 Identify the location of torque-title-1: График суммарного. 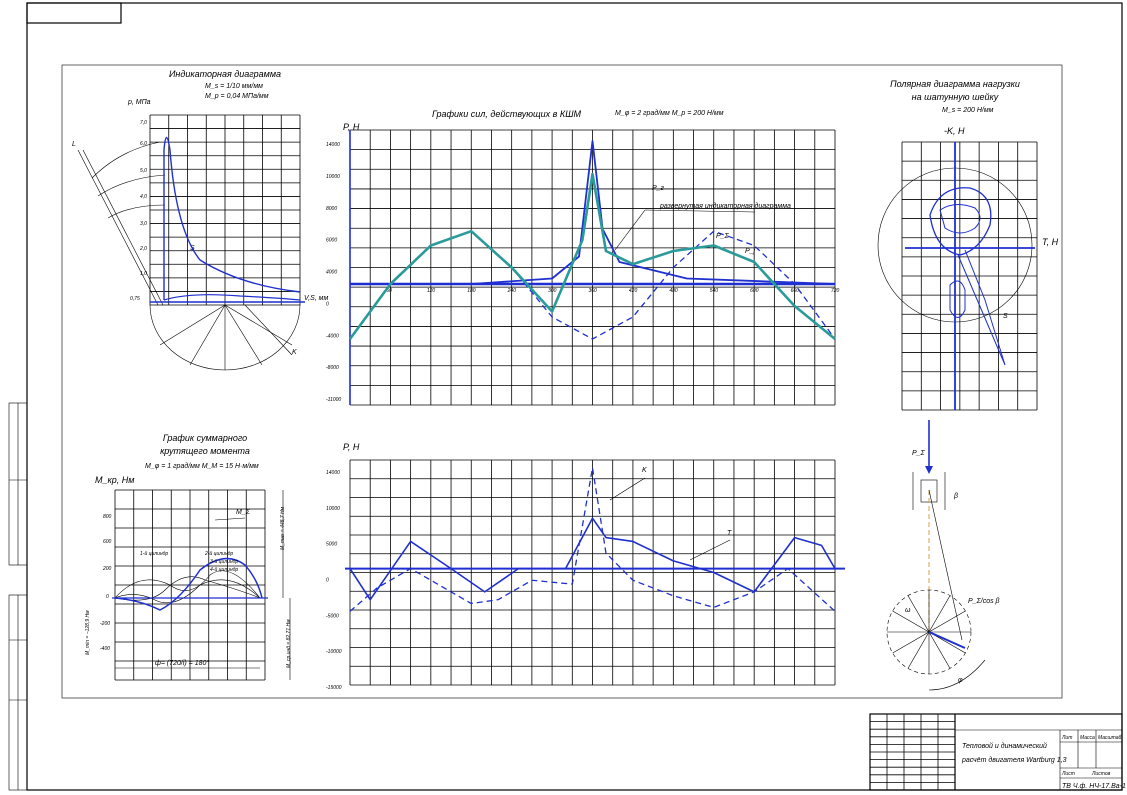
(205, 438).